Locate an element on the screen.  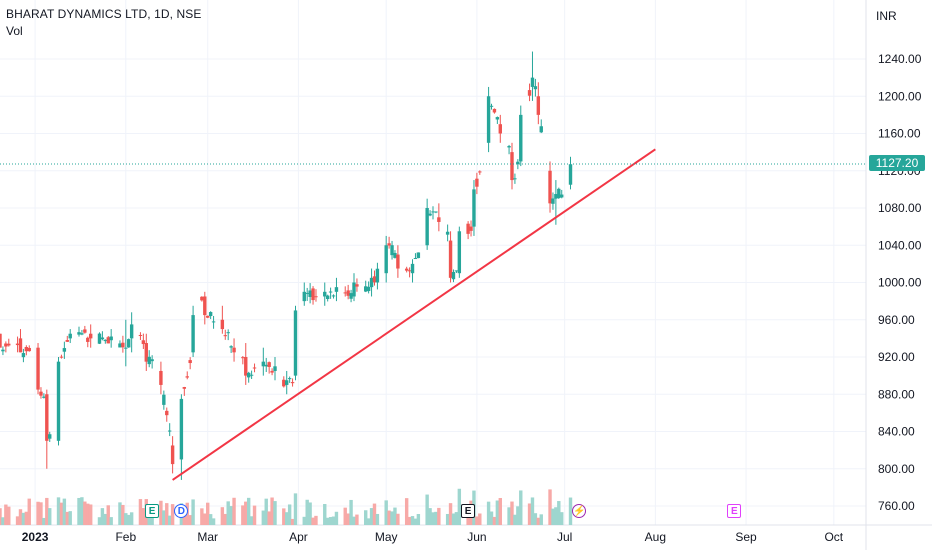
symbol-title: BHARAT DYNAMICS LTD, 1D, NSE is located at coordinates (104, 14).